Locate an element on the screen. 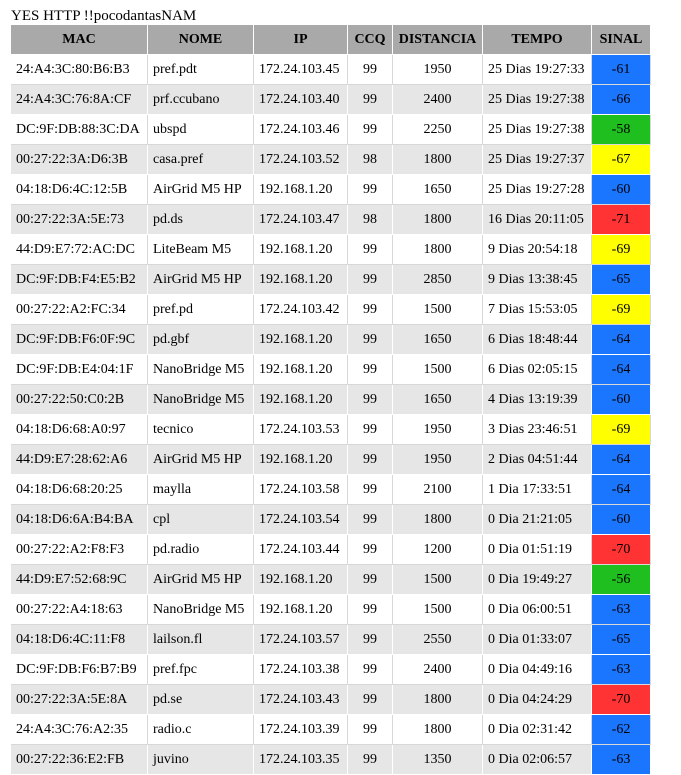 This screenshot has height=775, width=681. mac-cell: 04:18:D6:4C:12:5B is located at coordinates (79, 190).